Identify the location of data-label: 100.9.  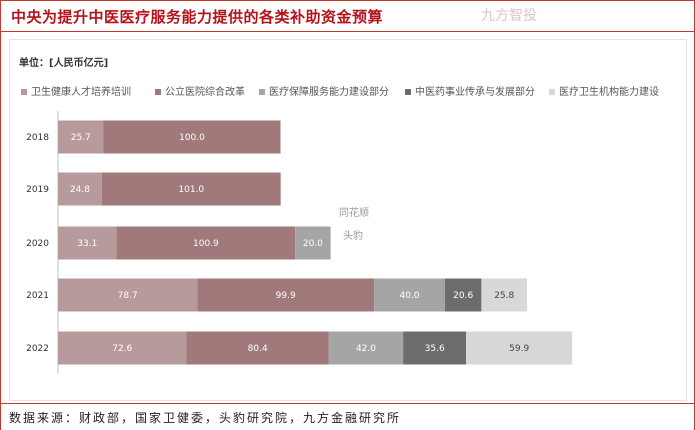
(206, 244).